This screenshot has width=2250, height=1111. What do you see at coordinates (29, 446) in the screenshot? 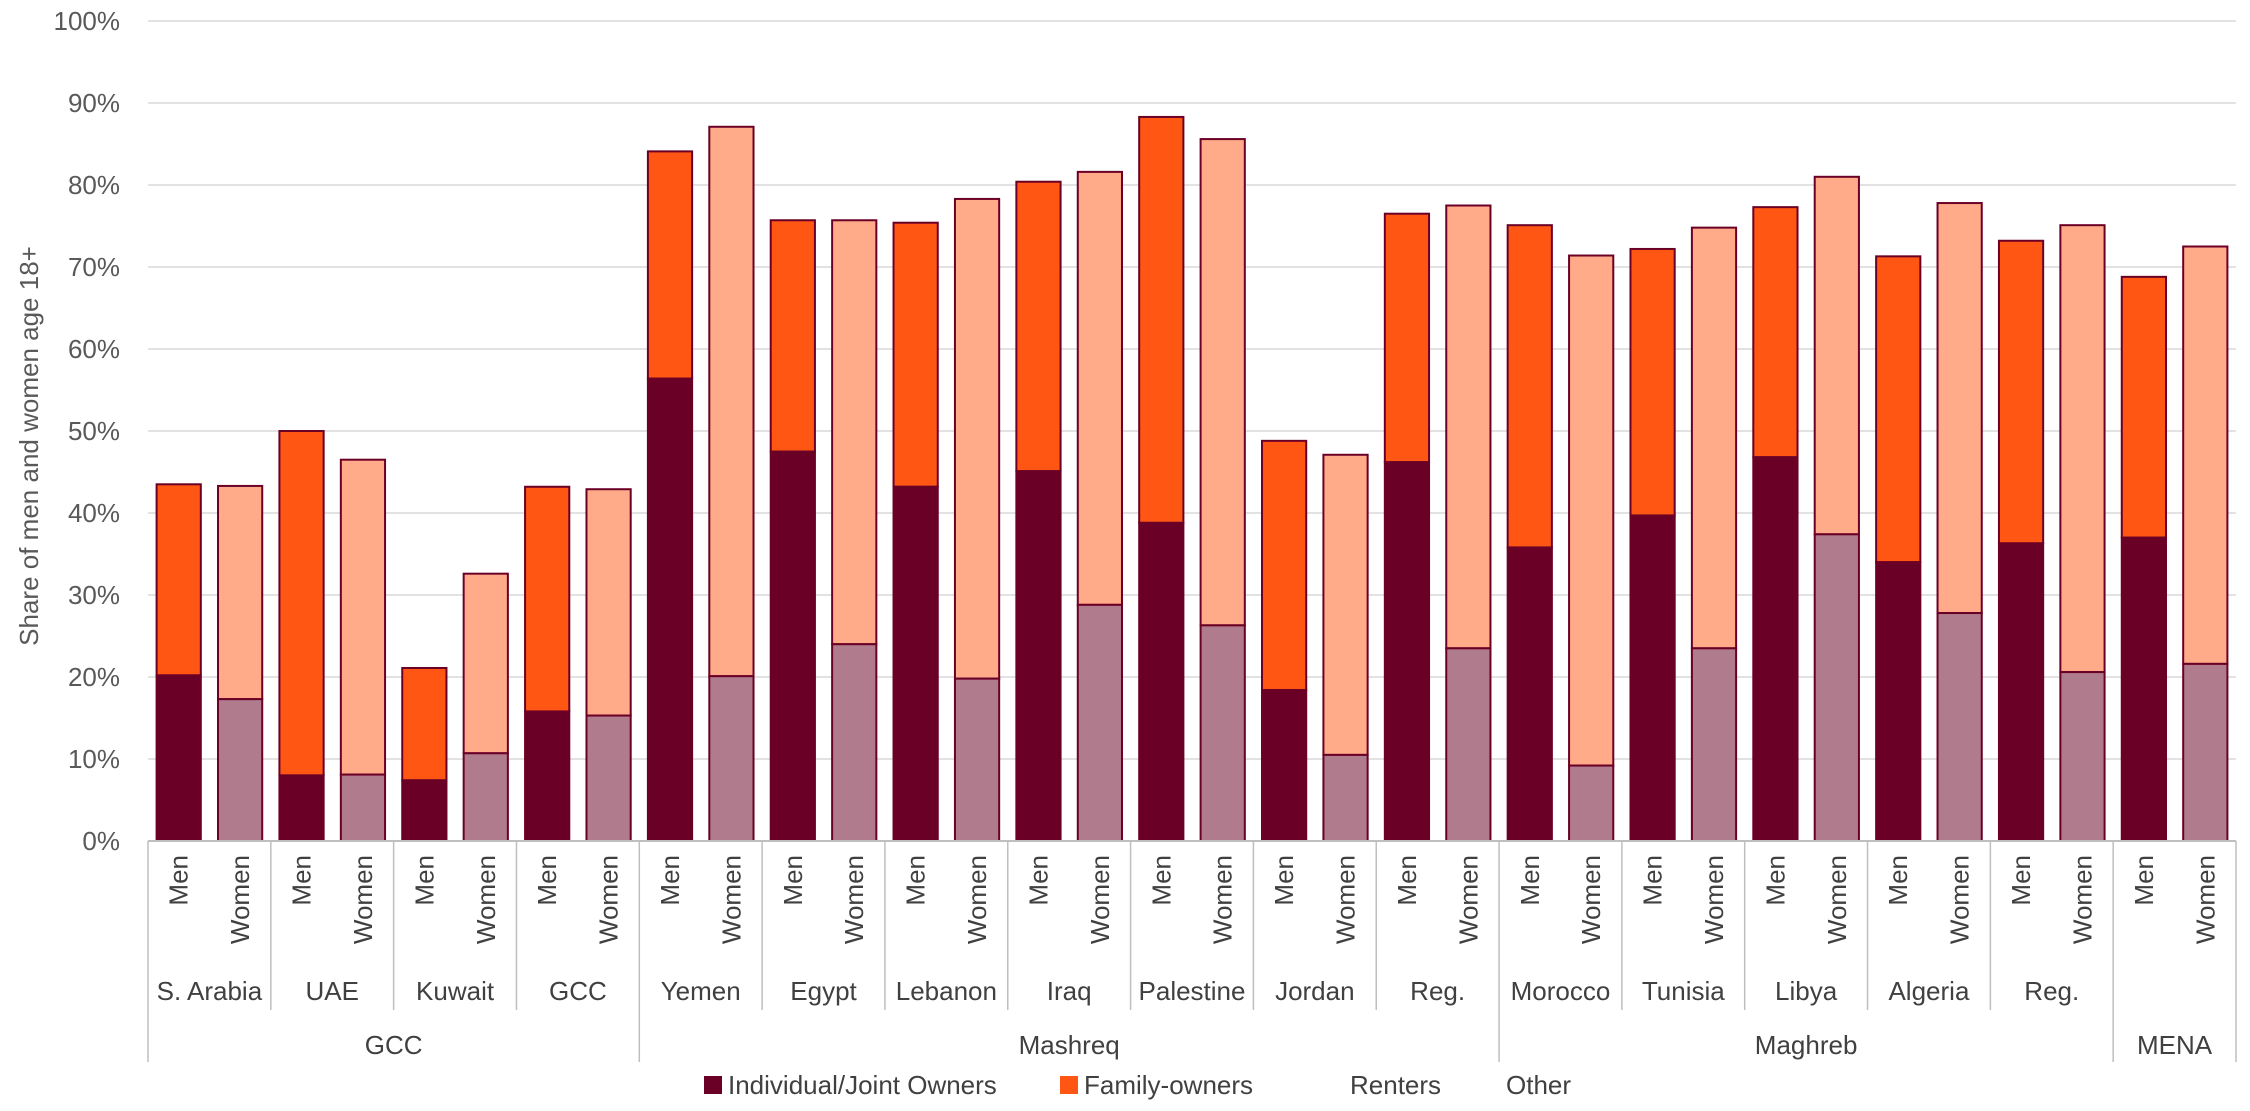
I see `y-axis-title: Share of men and women age 18+` at bounding box center [29, 446].